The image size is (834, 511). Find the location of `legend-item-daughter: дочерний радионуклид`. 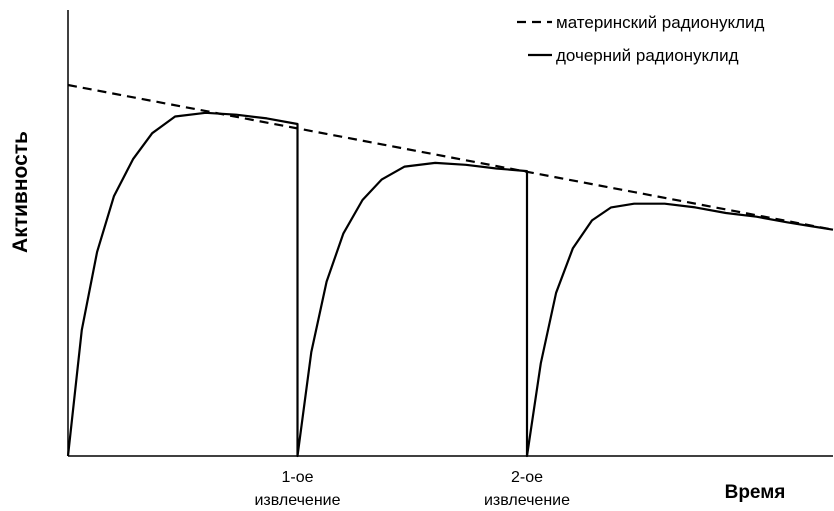

legend-item-daughter: дочерний радионуклид is located at coordinates (633, 55).